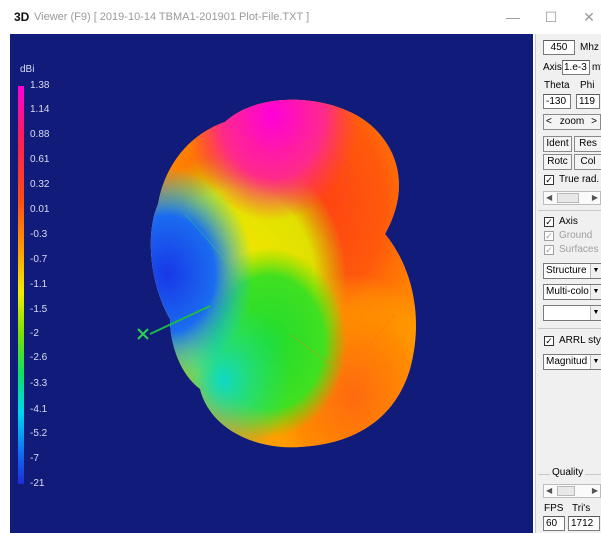 This screenshot has width=601, height=533. I want to click on phi-label: Phi, so click(587, 85).